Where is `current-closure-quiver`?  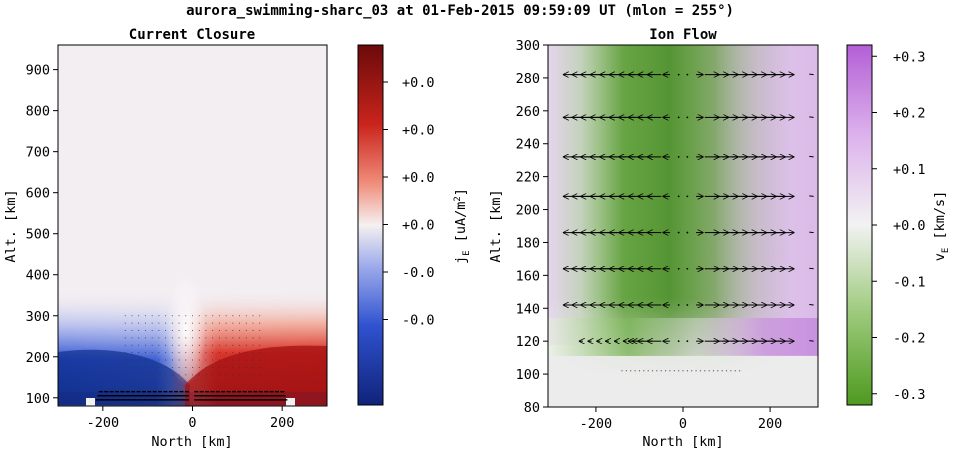
current-closure-quiver is located at coordinates (191, 358).